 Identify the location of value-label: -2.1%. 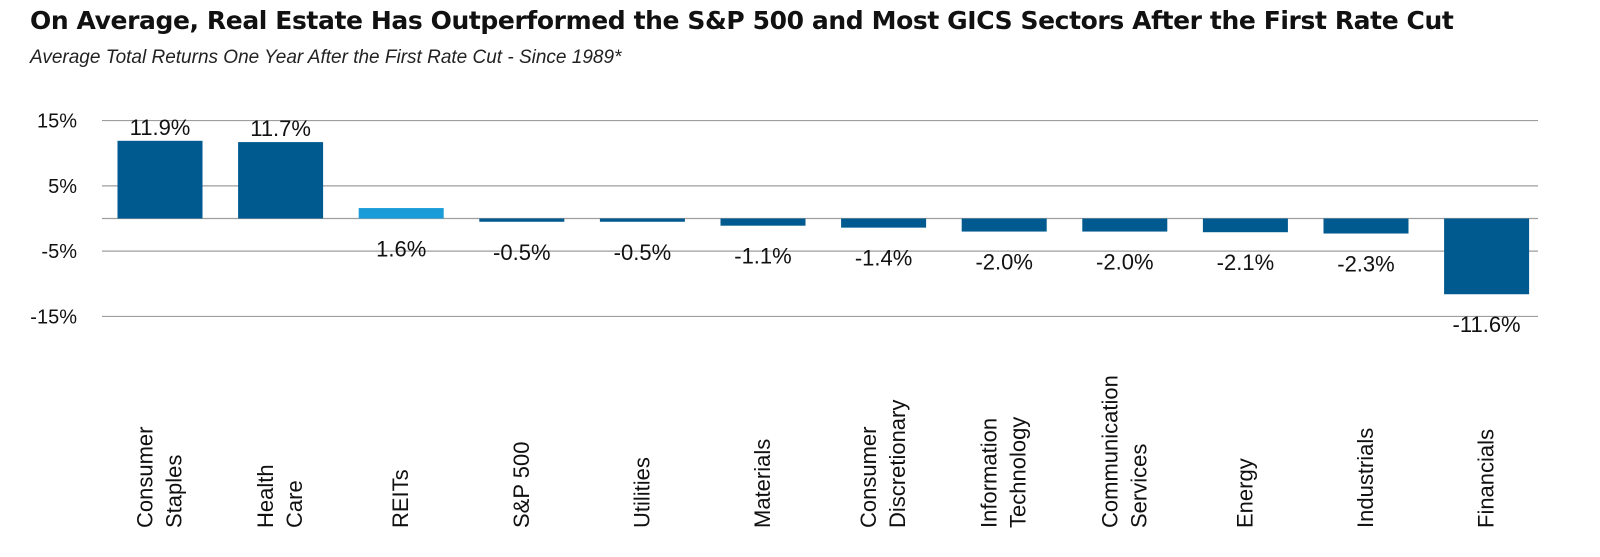
(1245, 262).